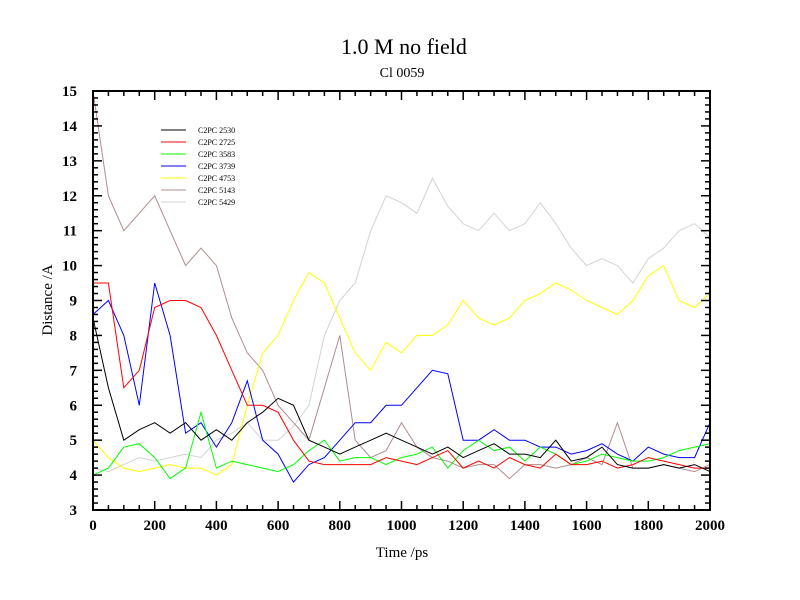 The image size is (800, 600). I want to click on x-tick-label: 0, so click(93, 526).